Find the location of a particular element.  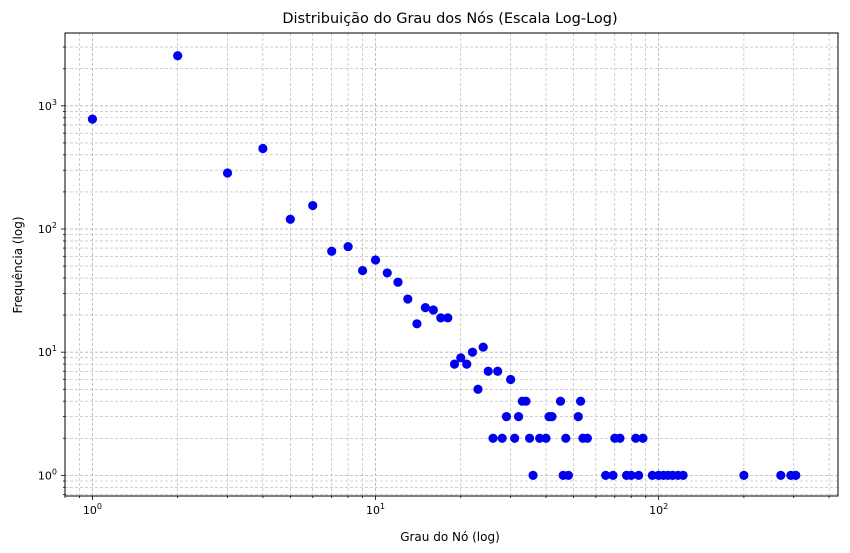

y-tick-label: 10¹ is located at coordinates (47, 351).